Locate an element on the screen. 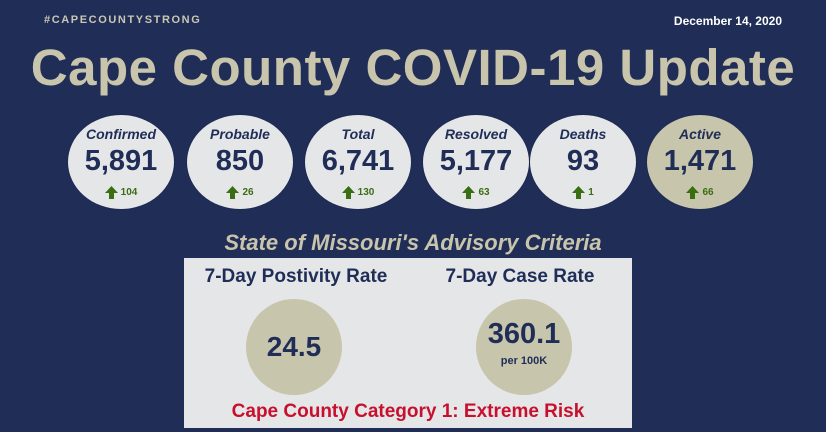 The height and width of the screenshot is (432, 826). stat-active: Active 1,471 66 is located at coordinates (700, 162).